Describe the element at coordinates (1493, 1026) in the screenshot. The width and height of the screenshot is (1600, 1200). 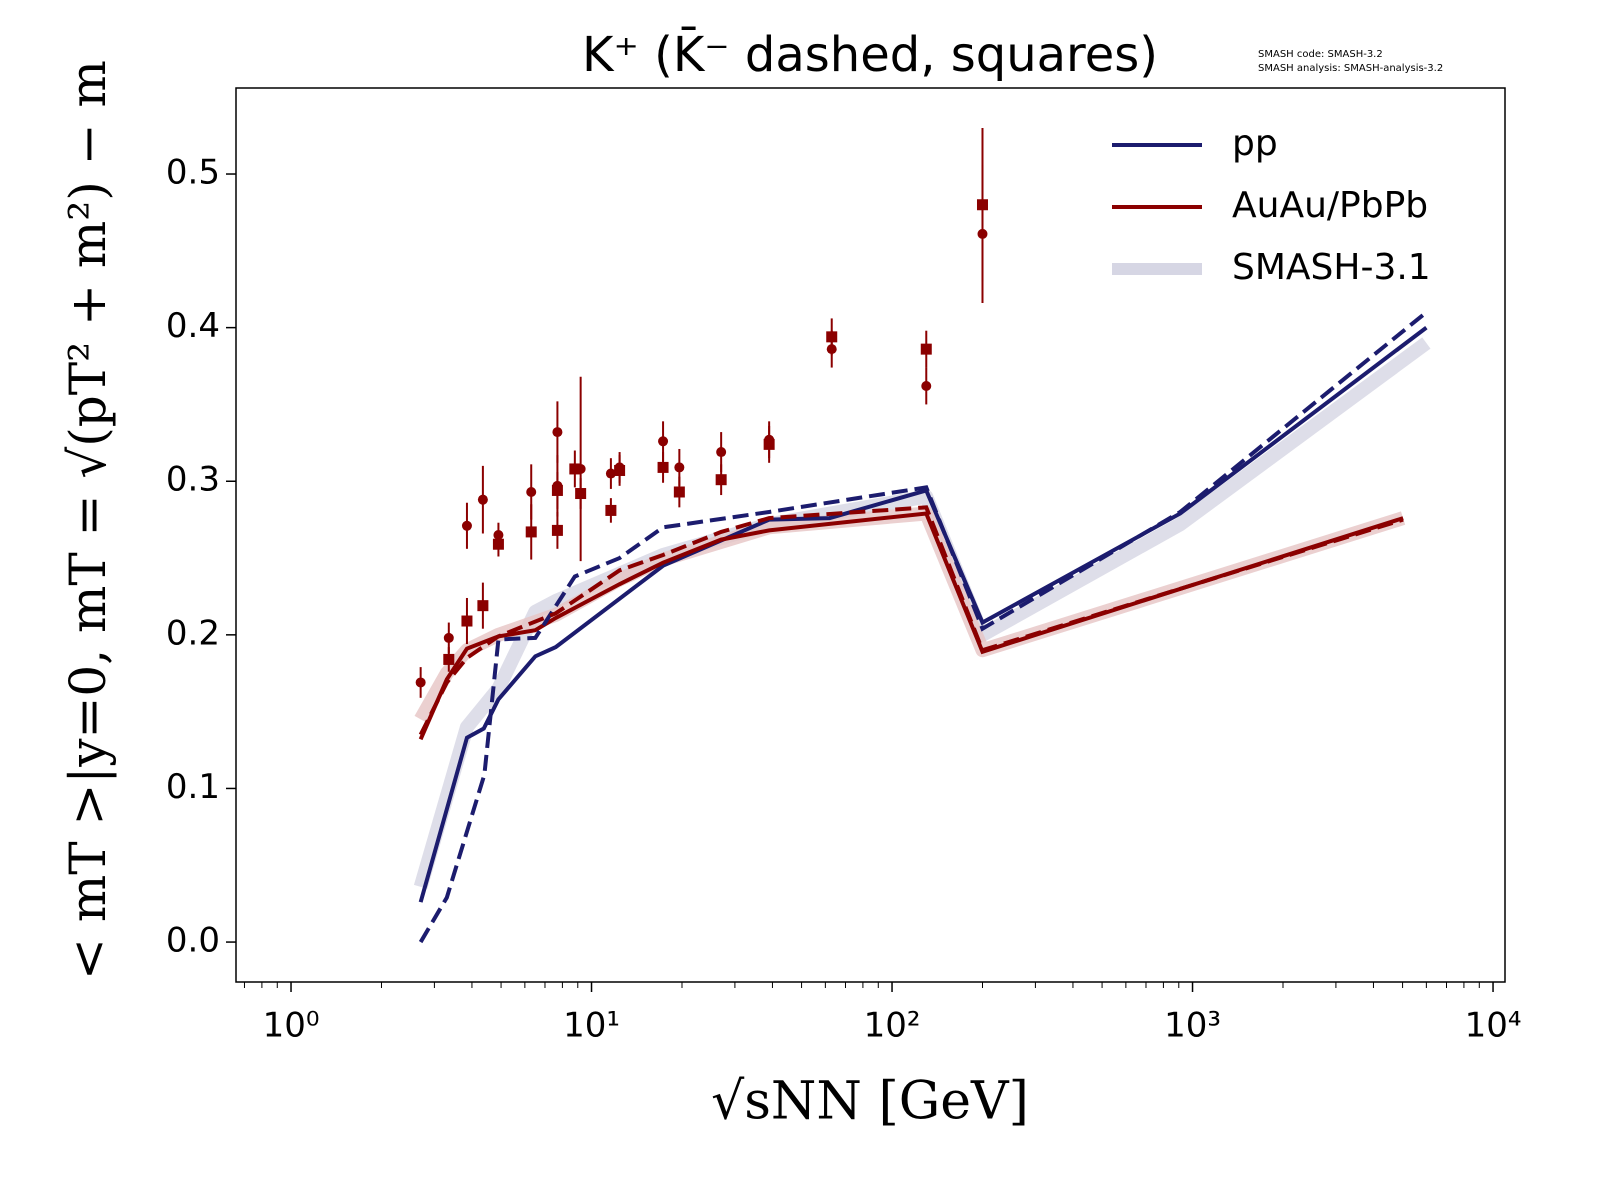
I see `x-tick-label: 10⁴` at that location.